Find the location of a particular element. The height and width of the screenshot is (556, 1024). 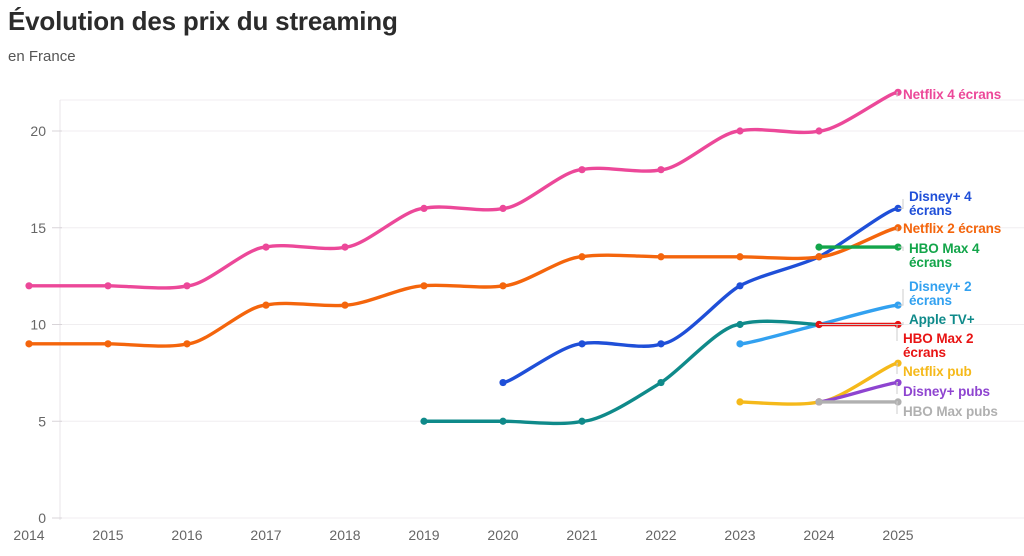

y-axis: 0 5 10 15 20 is located at coordinates (46, 324).